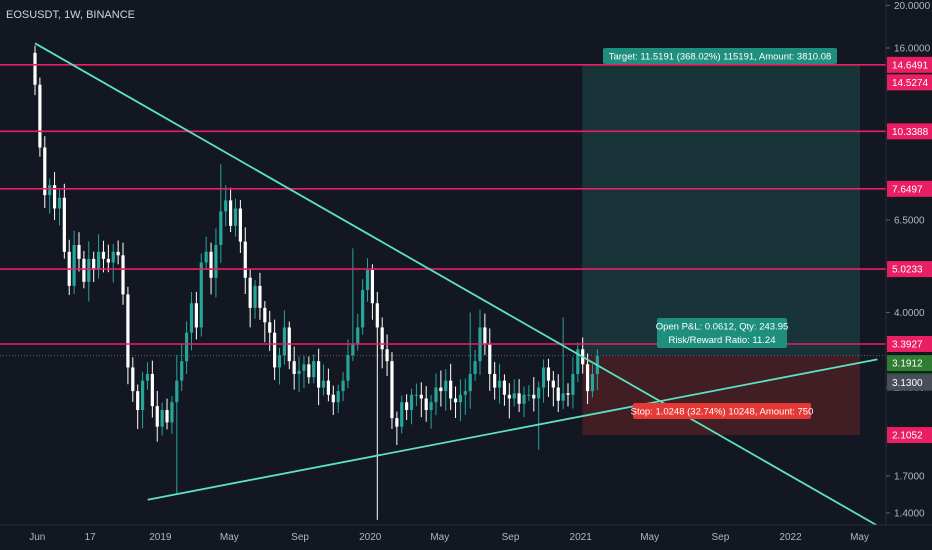 The width and height of the screenshot is (932, 550). What do you see at coordinates (907, 344) in the screenshot?
I see `level-label-3-3927: 3.3927` at bounding box center [907, 344].